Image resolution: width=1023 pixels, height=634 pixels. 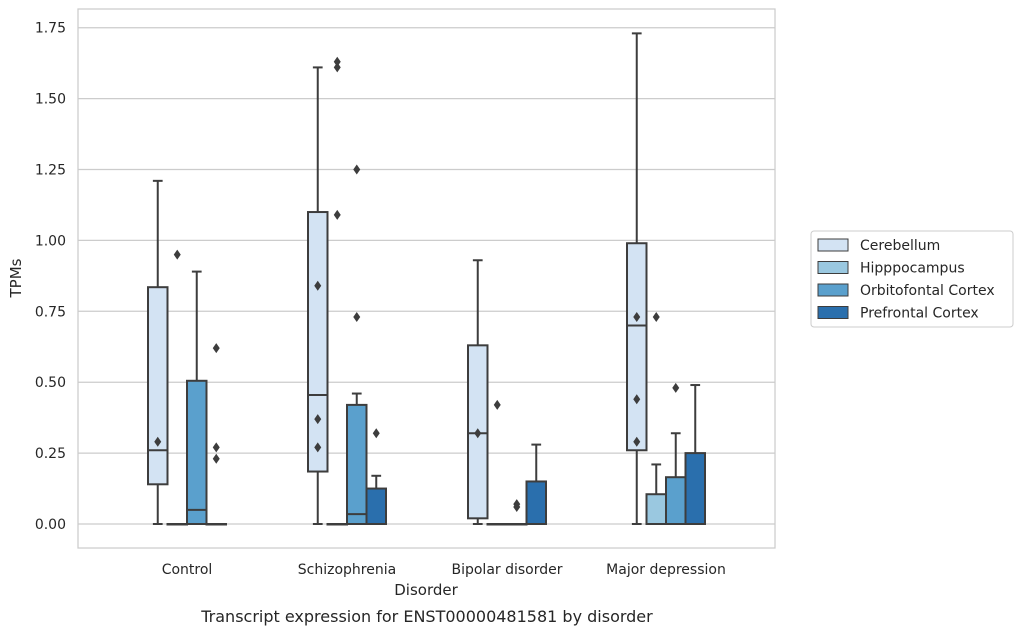 What do you see at coordinates (506, 570) in the screenshot?
I see `x-tick-label: Bipolar disorder` at bounding box center [506, 570].